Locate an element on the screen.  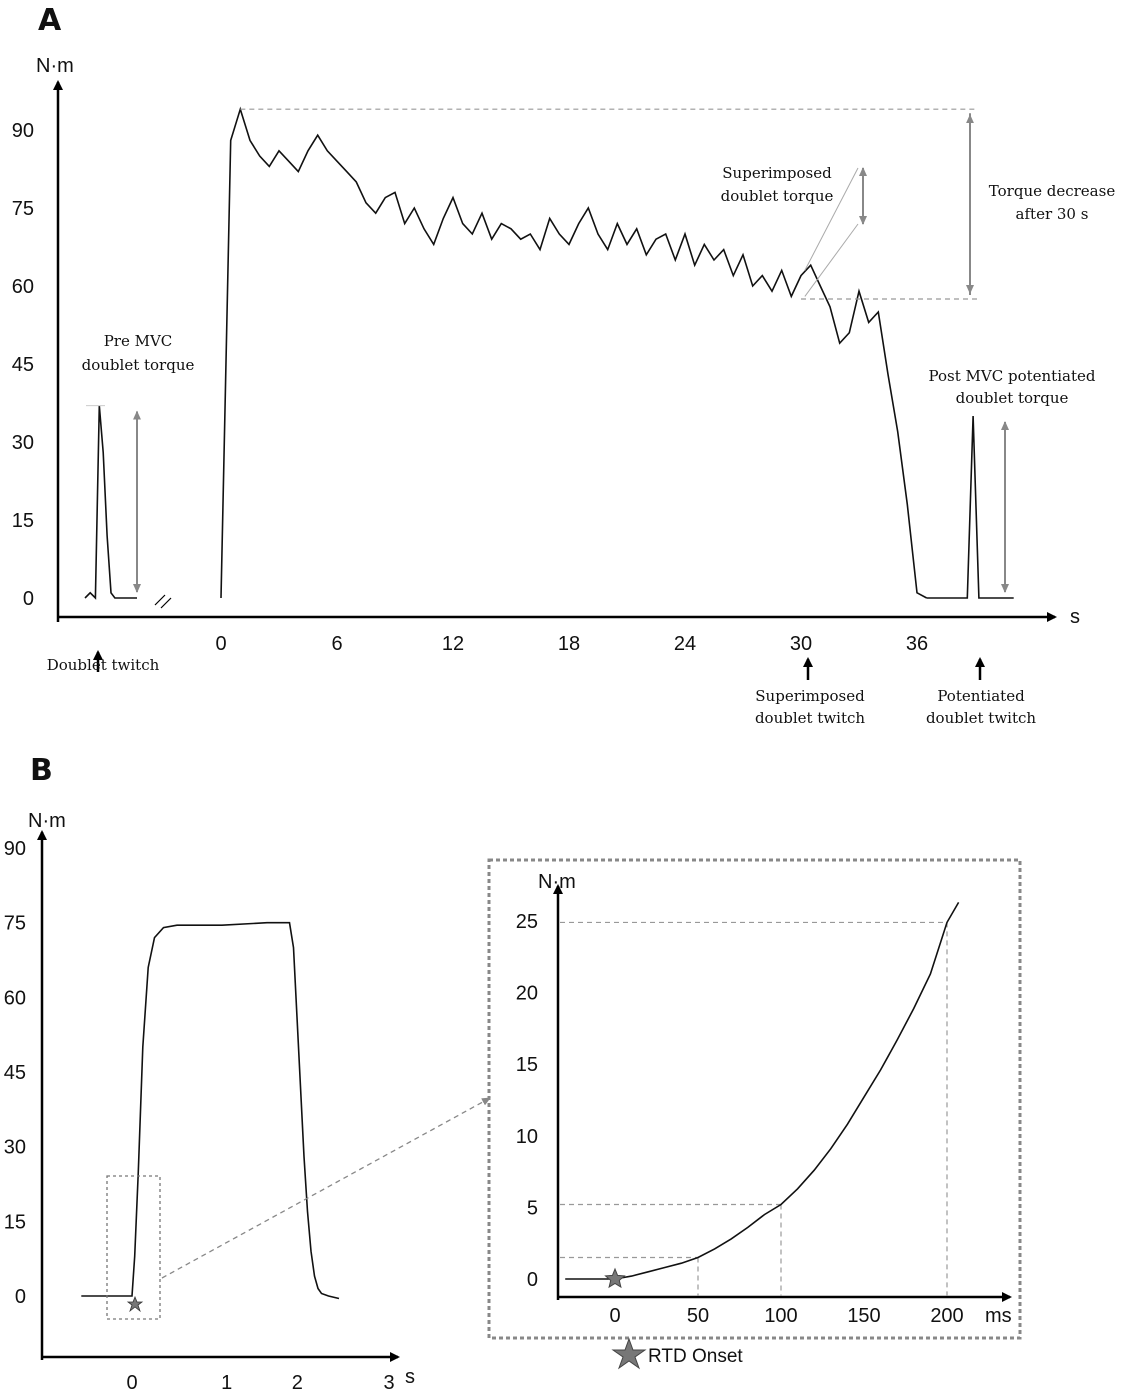
superimposed-torque-label-line2: doublet torque is located at coordinates (777, 196).